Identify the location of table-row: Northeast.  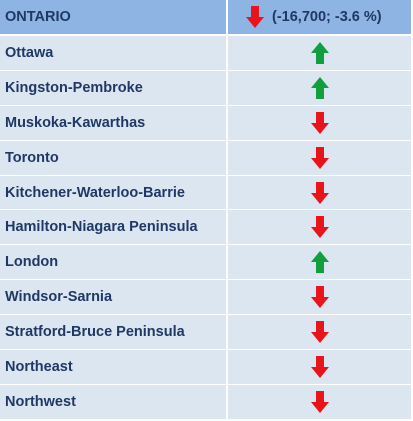
(205, 367).